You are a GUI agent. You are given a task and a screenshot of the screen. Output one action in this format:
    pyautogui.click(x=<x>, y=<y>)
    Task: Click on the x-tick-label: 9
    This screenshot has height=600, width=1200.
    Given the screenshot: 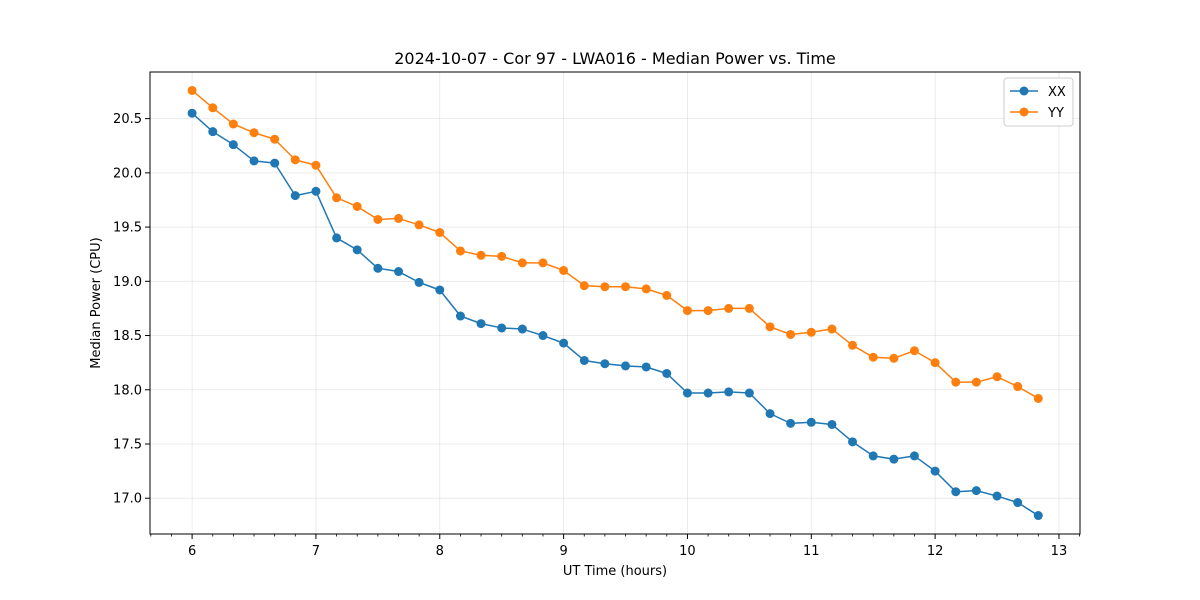 What is the action you would take?
    pyautogui.click(x=563, y=551)
    